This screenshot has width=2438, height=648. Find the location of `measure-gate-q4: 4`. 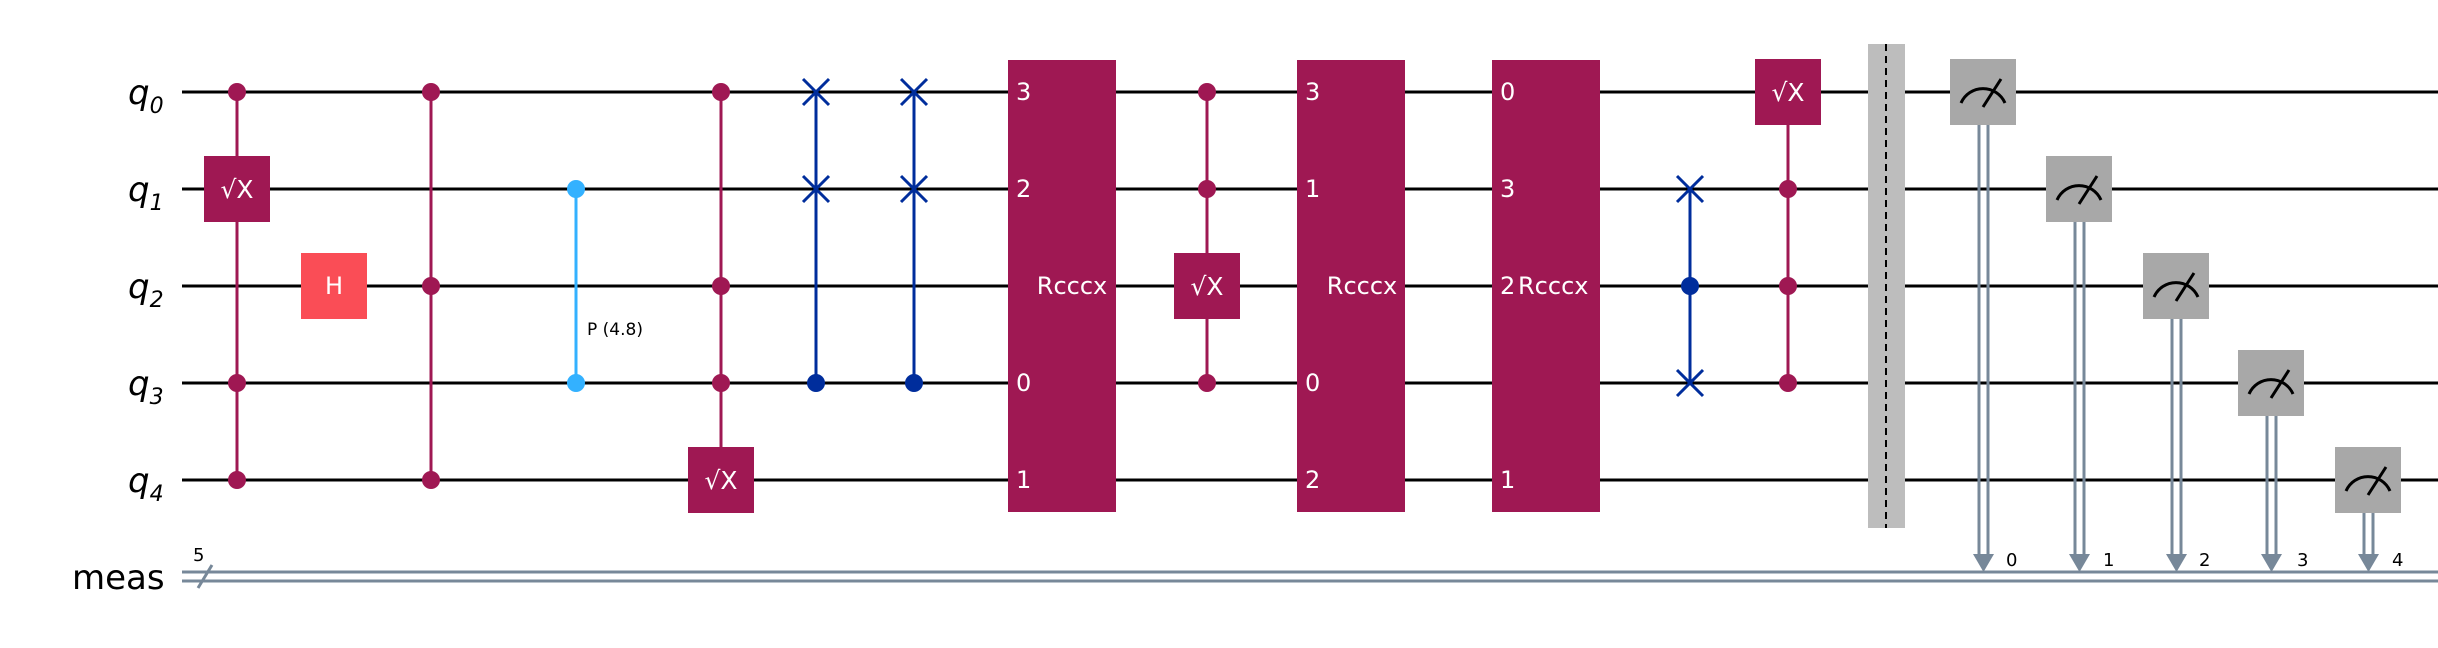

measure-gate-q4: 4 is located at coordinates (2369, 509).